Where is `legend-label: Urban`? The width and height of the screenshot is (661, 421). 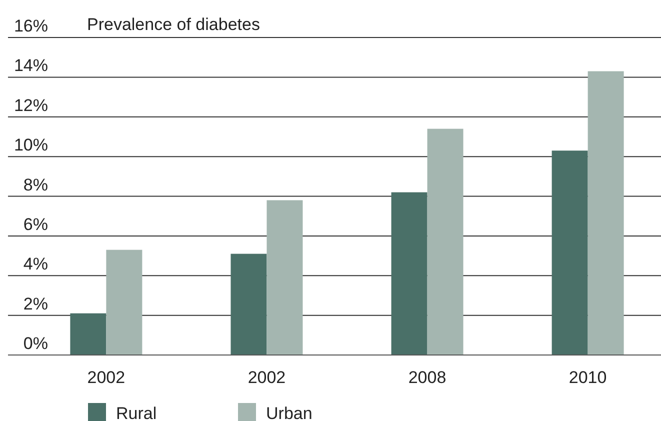
legend-label: Urban is located at coordinates (289, 412).